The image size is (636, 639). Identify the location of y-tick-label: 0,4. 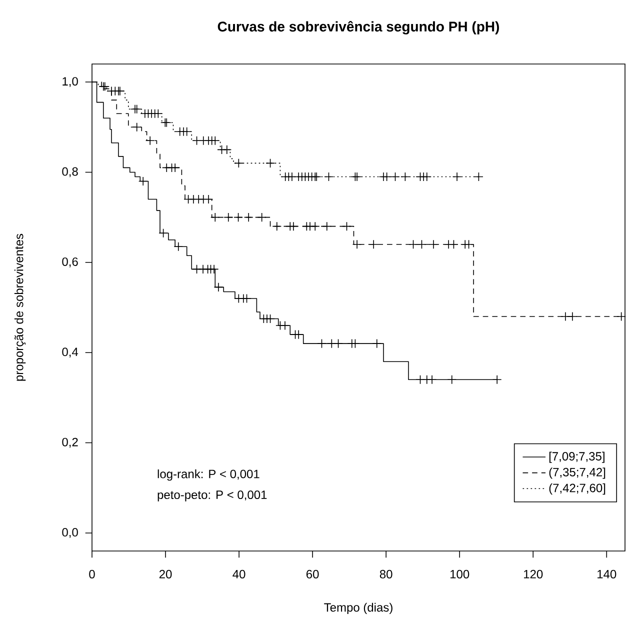
(70, 353).